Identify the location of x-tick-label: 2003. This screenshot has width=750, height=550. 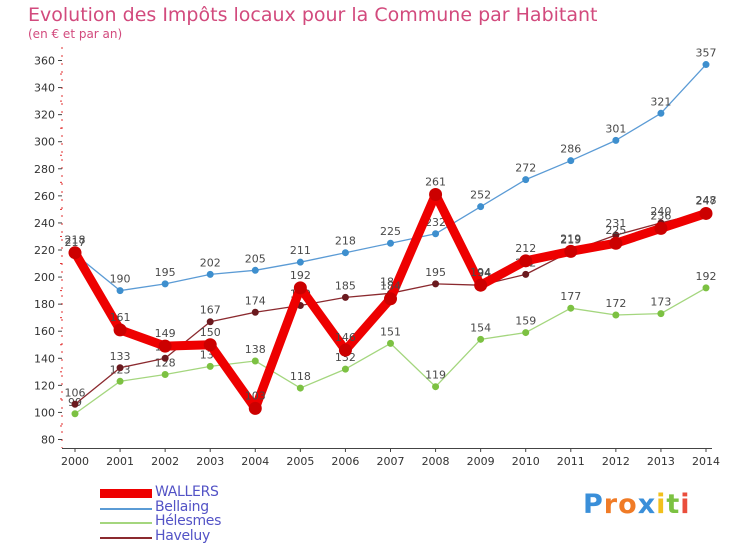
(210, 461).